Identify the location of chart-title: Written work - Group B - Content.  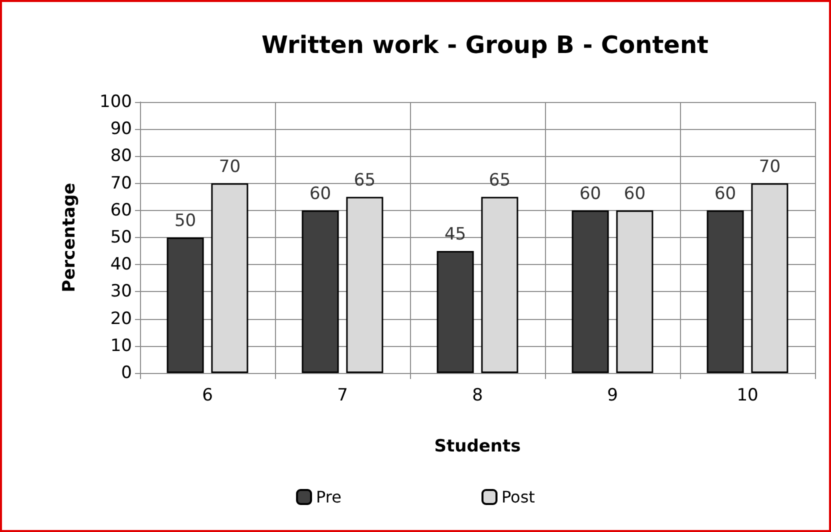
(485, 45).